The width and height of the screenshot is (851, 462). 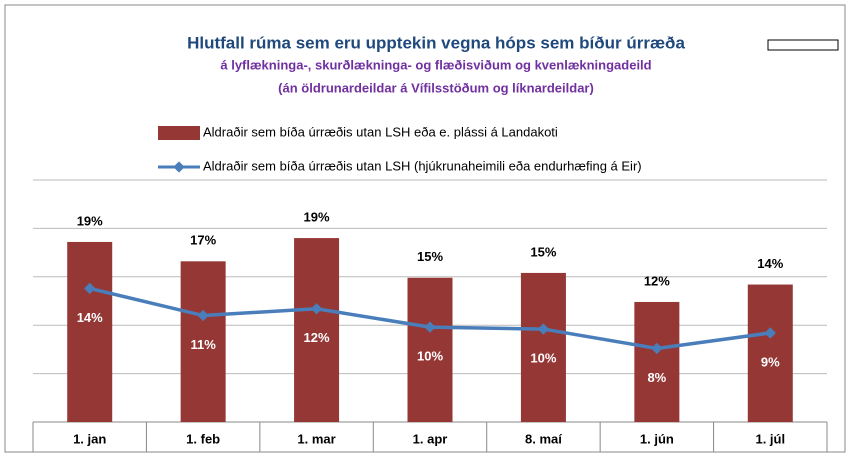 I want to click on bar-value-label: 17%, so click(x=203, y=240).